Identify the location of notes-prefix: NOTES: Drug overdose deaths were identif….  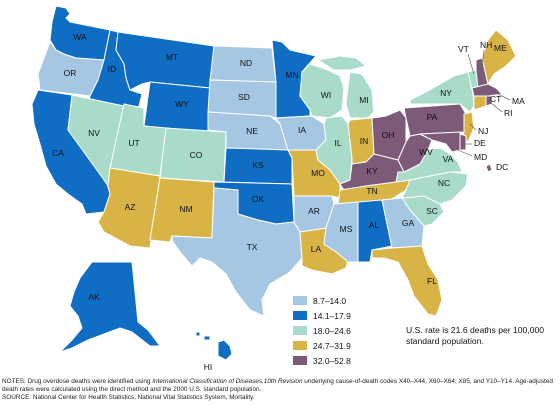
(77, 381).